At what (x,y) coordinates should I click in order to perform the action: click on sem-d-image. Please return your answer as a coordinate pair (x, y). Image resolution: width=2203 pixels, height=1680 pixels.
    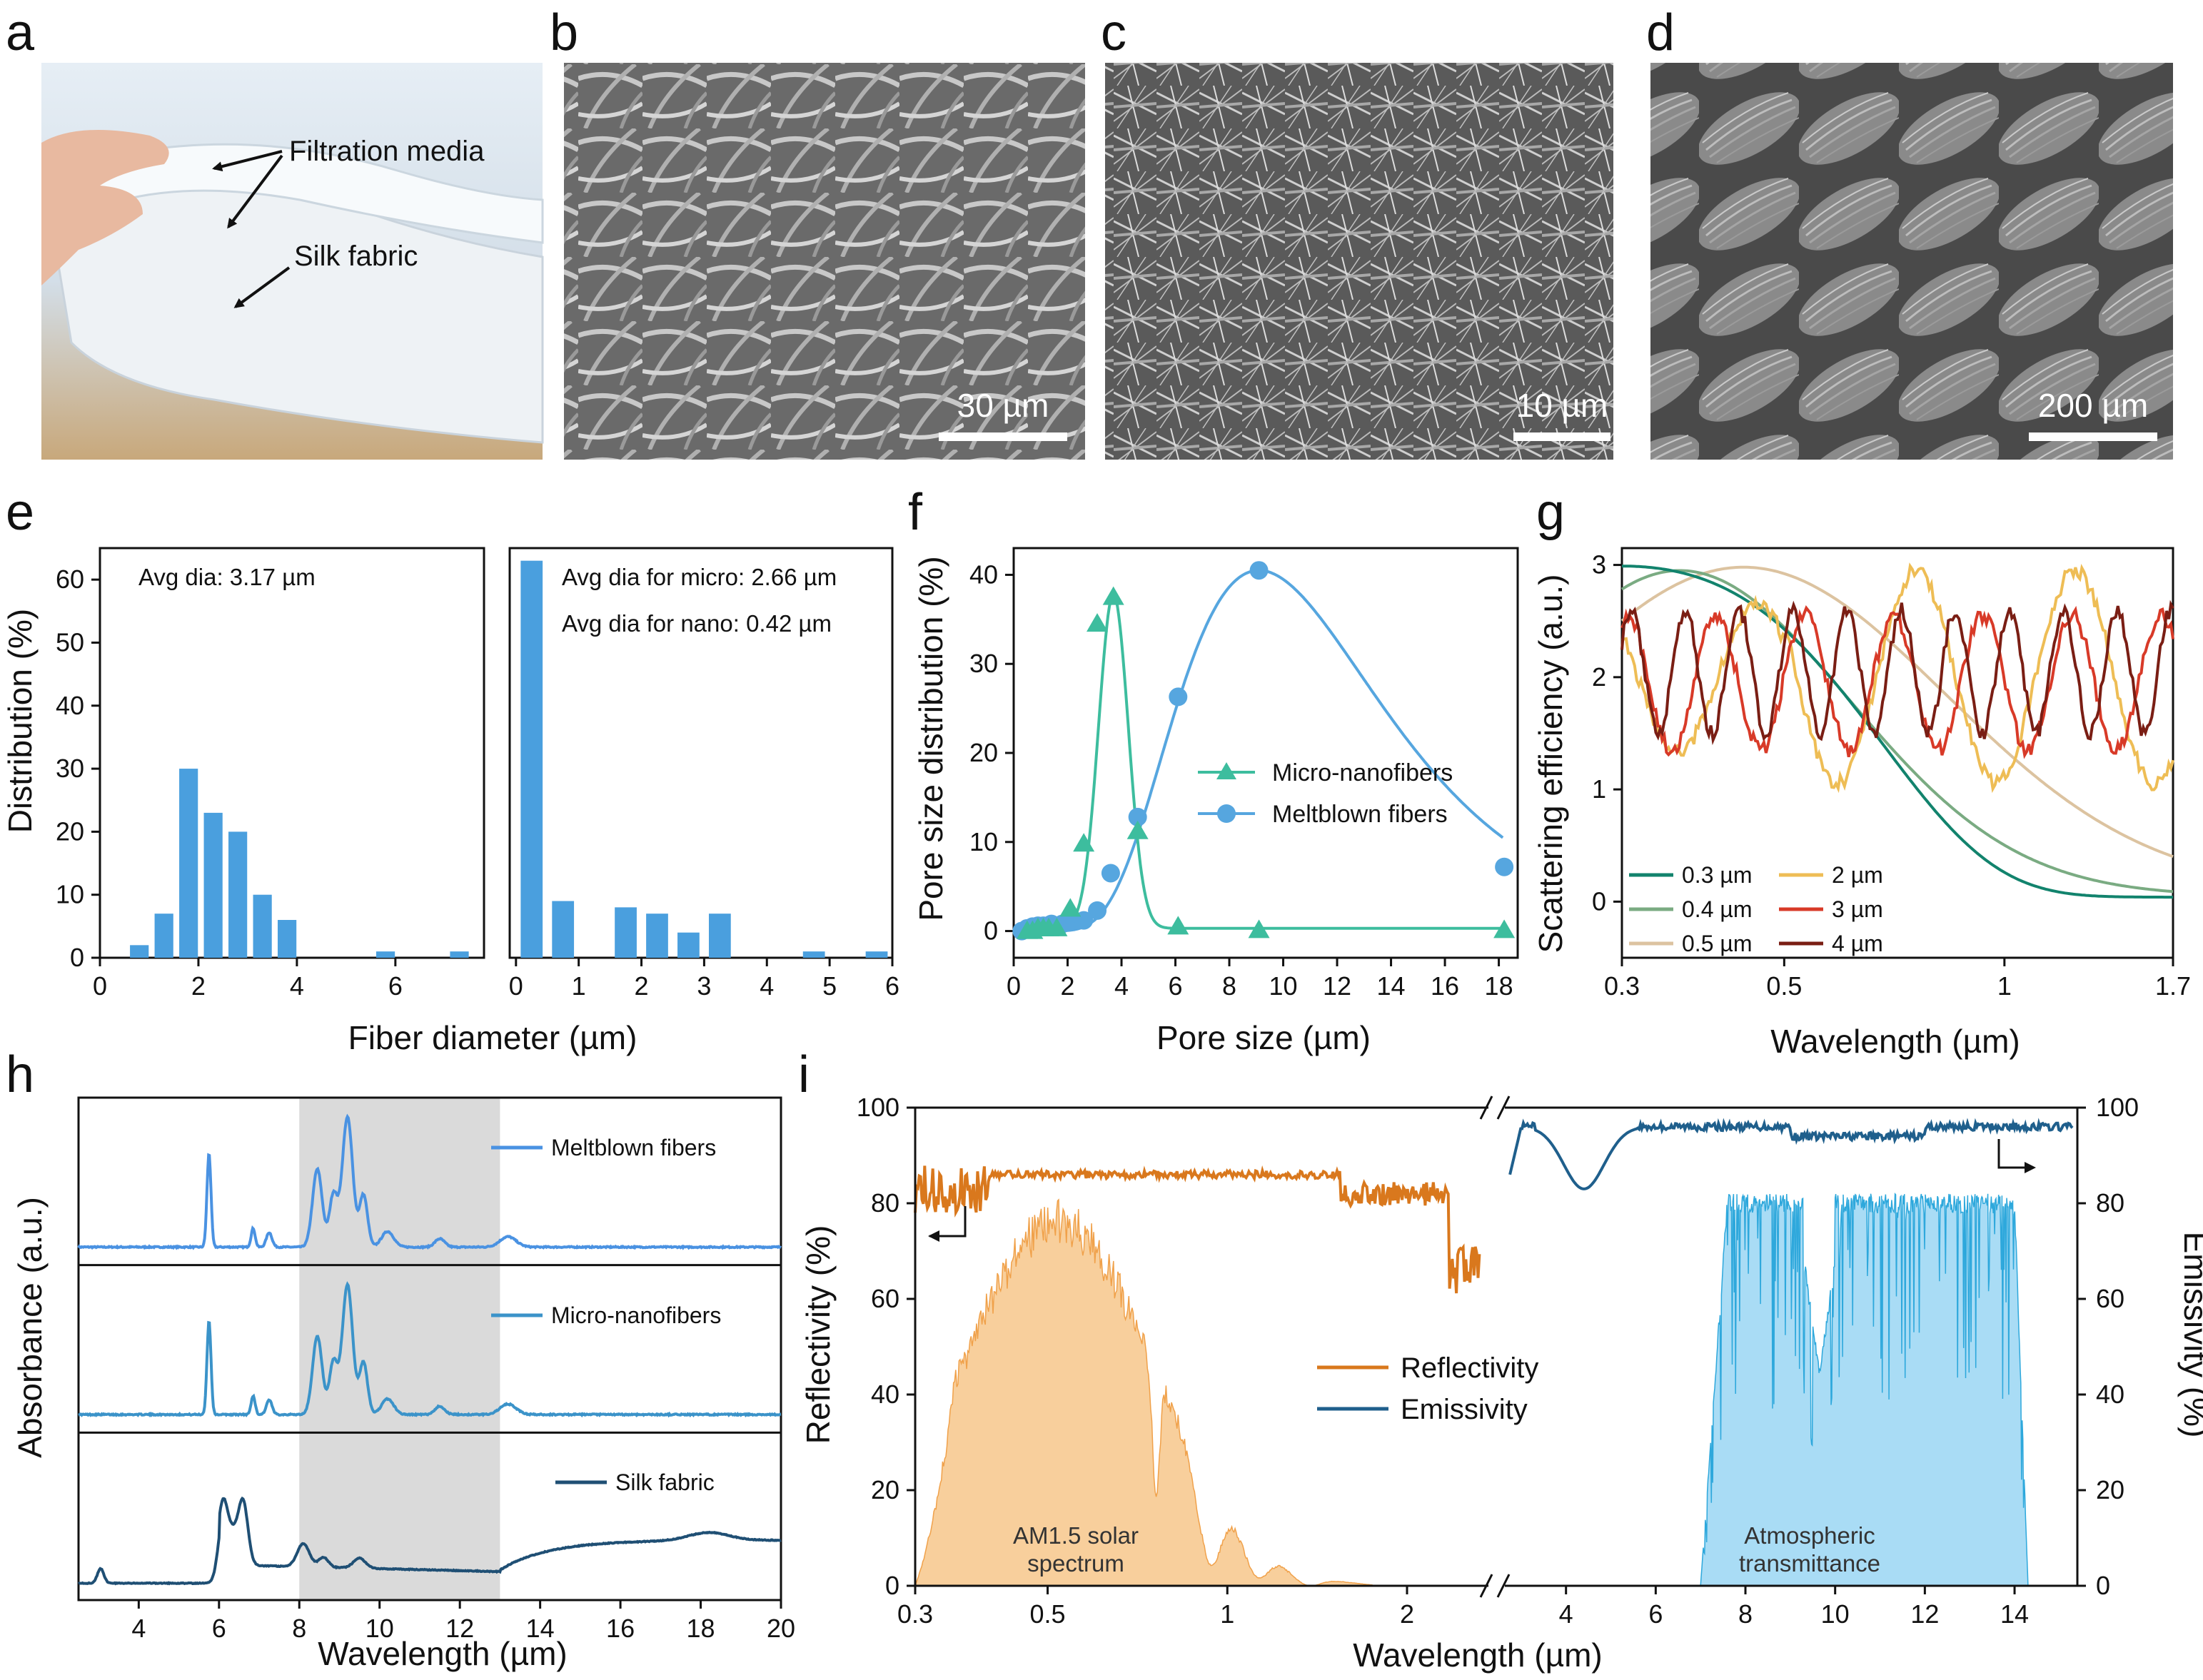
    Looking at the image, I should click on (1911, 261).